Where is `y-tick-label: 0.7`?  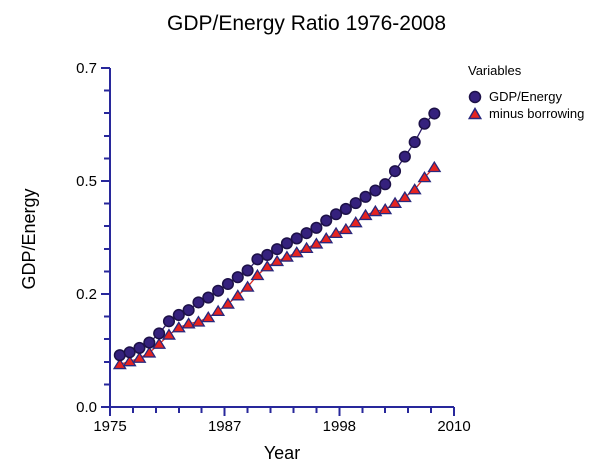 y-tick-label: 0.7 is located at coordinates (86, 68).